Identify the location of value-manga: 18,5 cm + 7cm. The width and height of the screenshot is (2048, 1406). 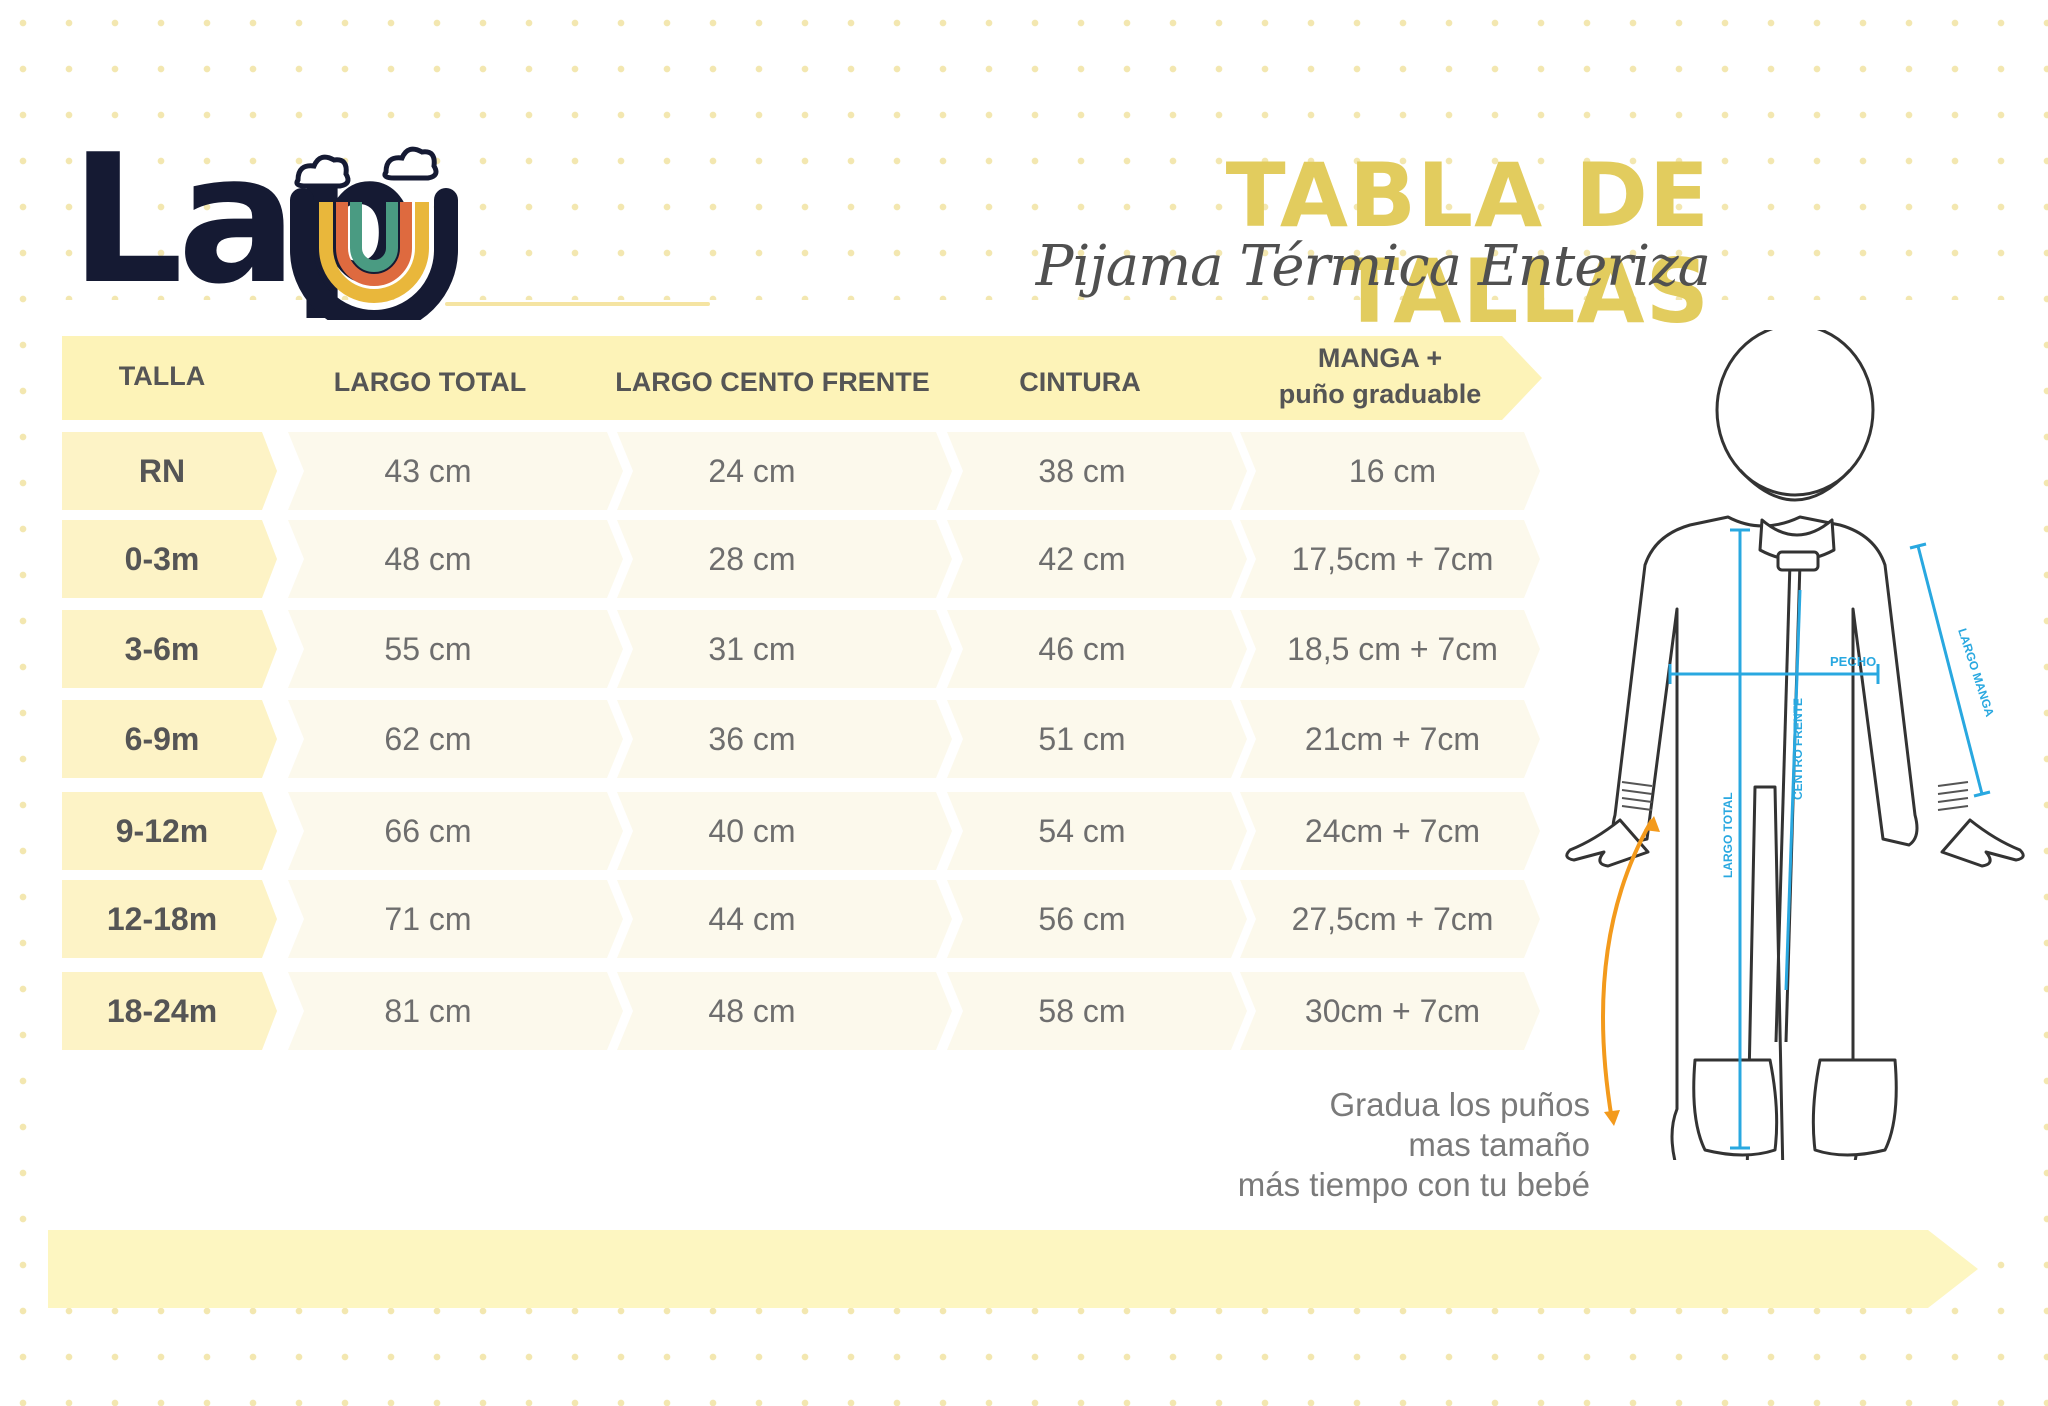
(1392, 649).